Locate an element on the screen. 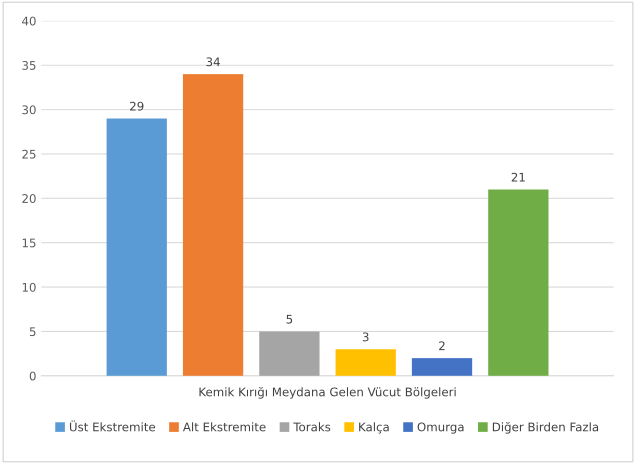 This screenshot has height=464, width=636. x-axis-title: Kemik Kırığı Meydana Gelen Vücut Bölgeleri is located at coordinates (327, 392).